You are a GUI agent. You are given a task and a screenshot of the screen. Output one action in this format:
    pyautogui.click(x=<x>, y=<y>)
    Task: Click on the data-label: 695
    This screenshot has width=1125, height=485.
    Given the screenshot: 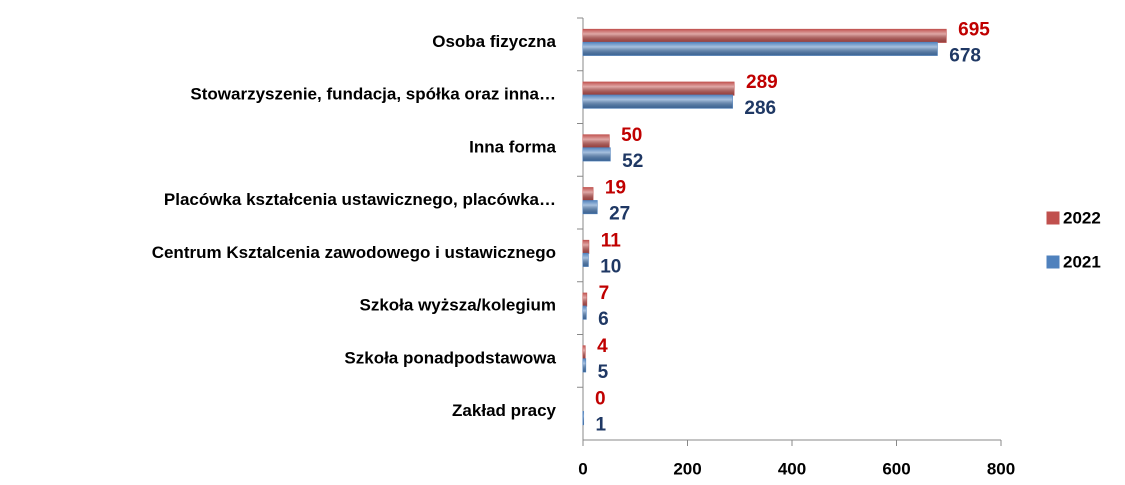 What is the action you would take?
    pyautogui.click(x=974, y=29)
    